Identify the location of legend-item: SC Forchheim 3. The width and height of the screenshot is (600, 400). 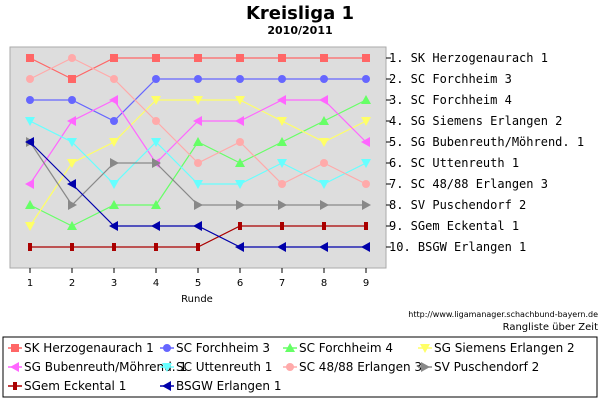
(215, 348).